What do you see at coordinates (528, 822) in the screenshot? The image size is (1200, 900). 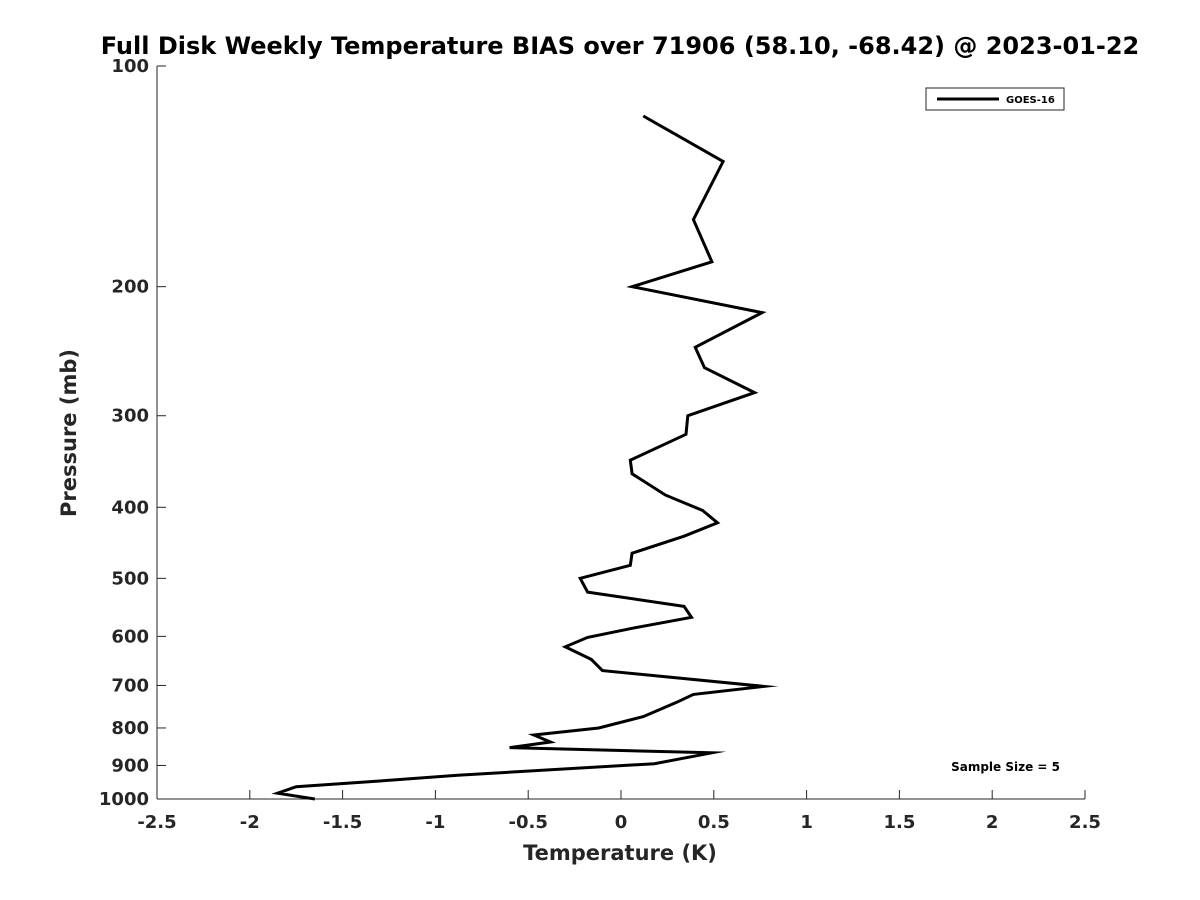 I see `x-tick-label: -0.5` at bounding box center [528, 822].